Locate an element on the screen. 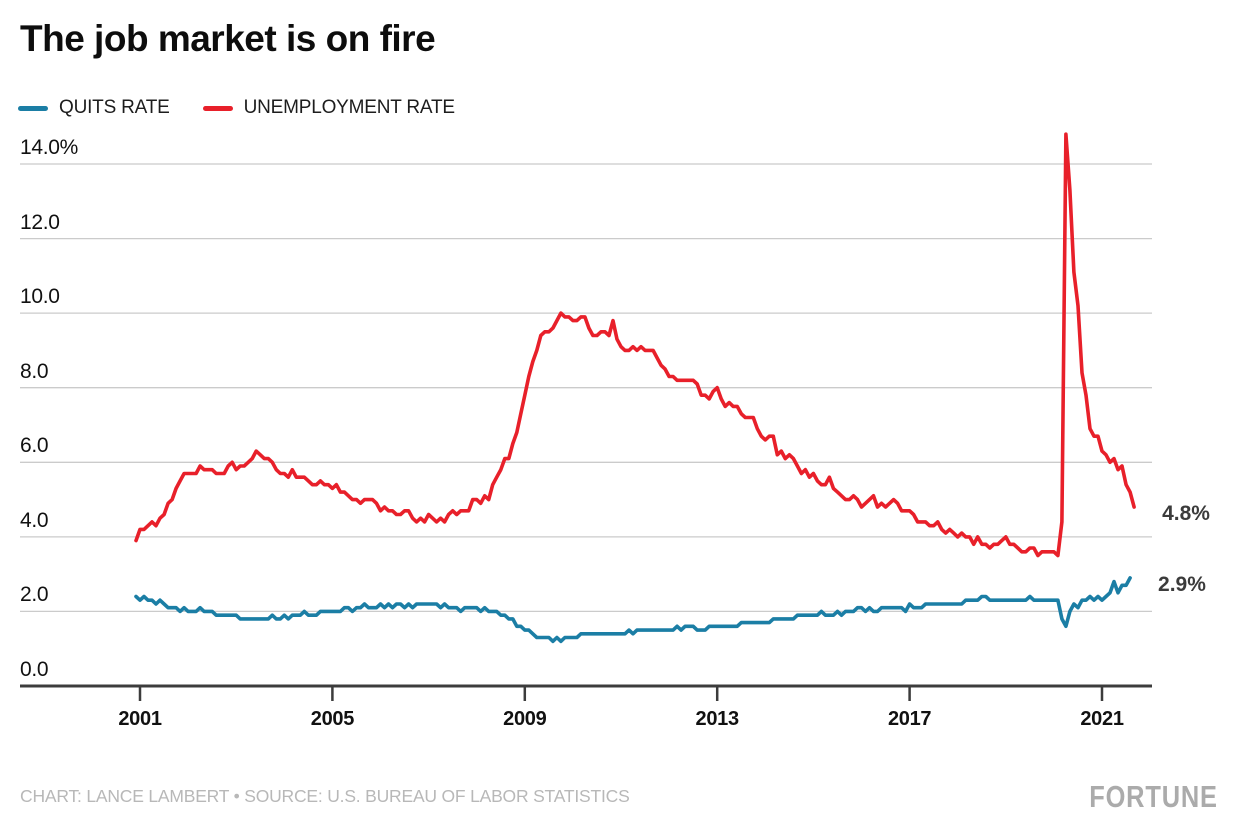  chart-title: The job market is on fire is located at coordinates (228, 38).